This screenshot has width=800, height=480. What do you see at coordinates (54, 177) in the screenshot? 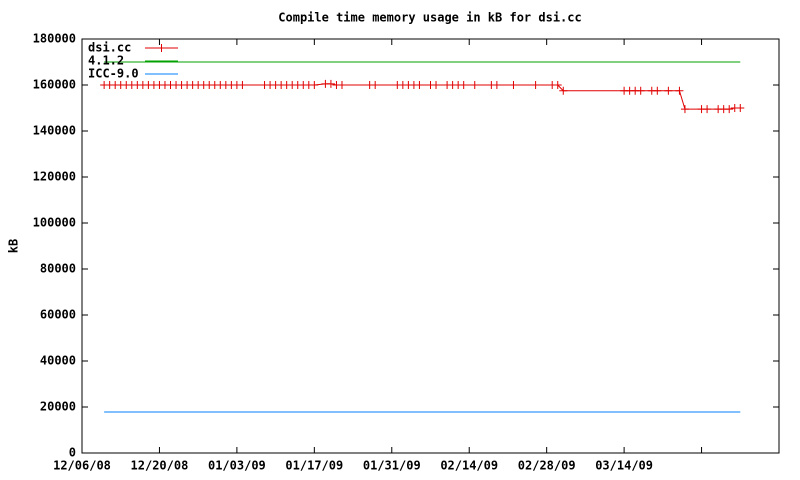
I see `y-tick-label: 120000` at bounding box center [54, 177].